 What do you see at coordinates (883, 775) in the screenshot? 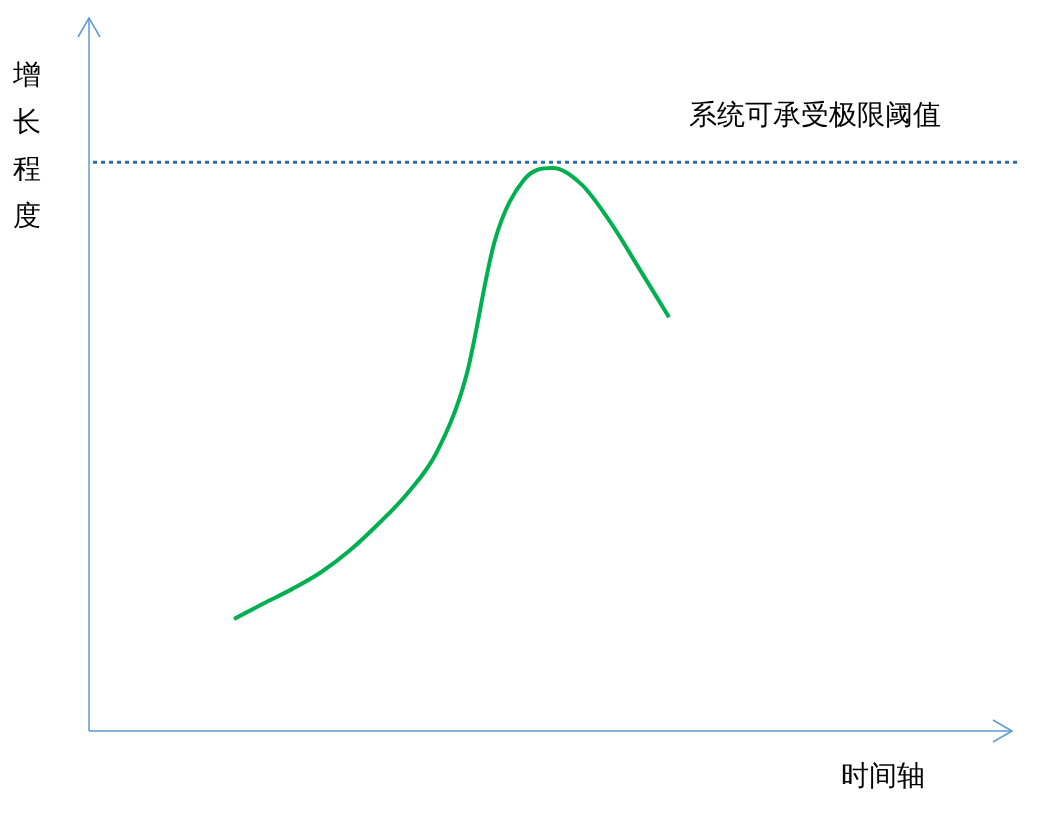
I see `x-axis-title: 时间轴` at bounding box center [883, 775].